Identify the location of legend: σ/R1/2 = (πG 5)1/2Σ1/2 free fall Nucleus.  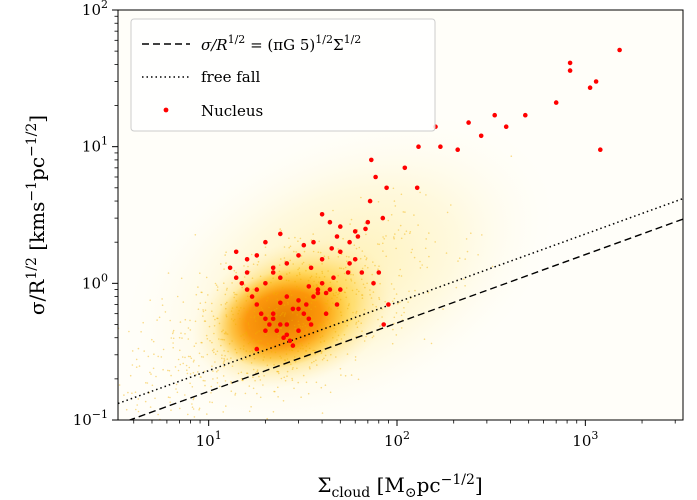
(283, 75).